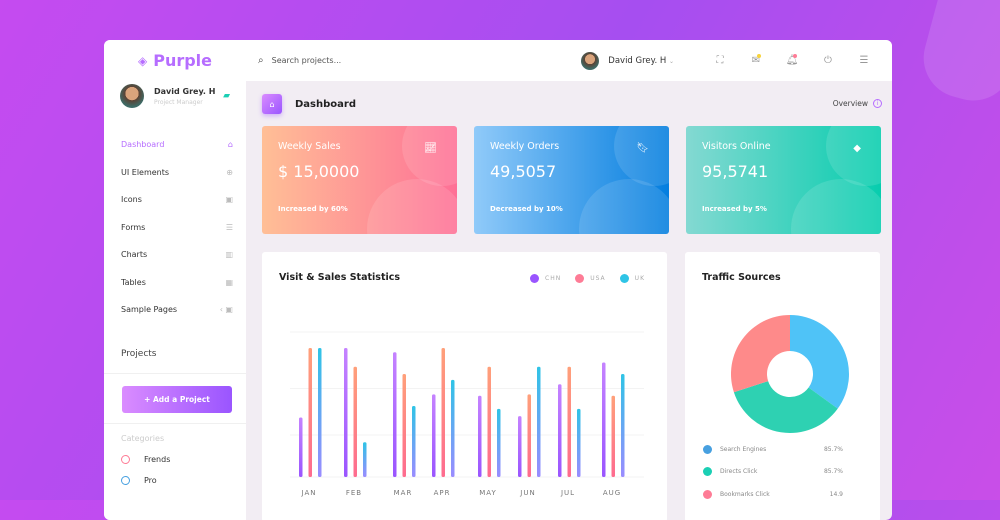  I want to click on logo-text: Purple, so click(183, 60).